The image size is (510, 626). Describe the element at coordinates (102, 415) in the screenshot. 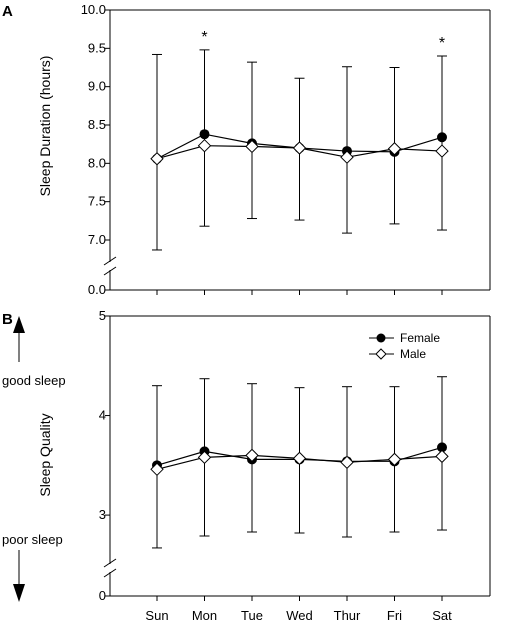

I see `y-tick-label: 4` at that location.